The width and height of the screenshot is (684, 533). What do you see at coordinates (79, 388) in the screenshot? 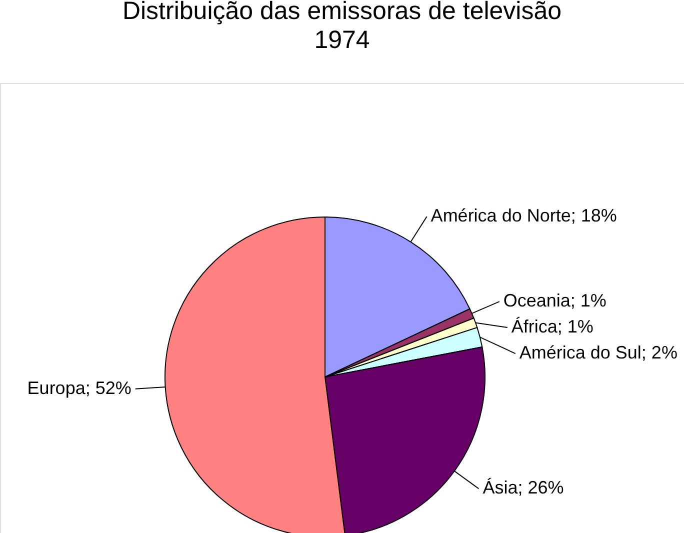
I see `slice-label: Europa; 52%` at bounding box center [79, 388].